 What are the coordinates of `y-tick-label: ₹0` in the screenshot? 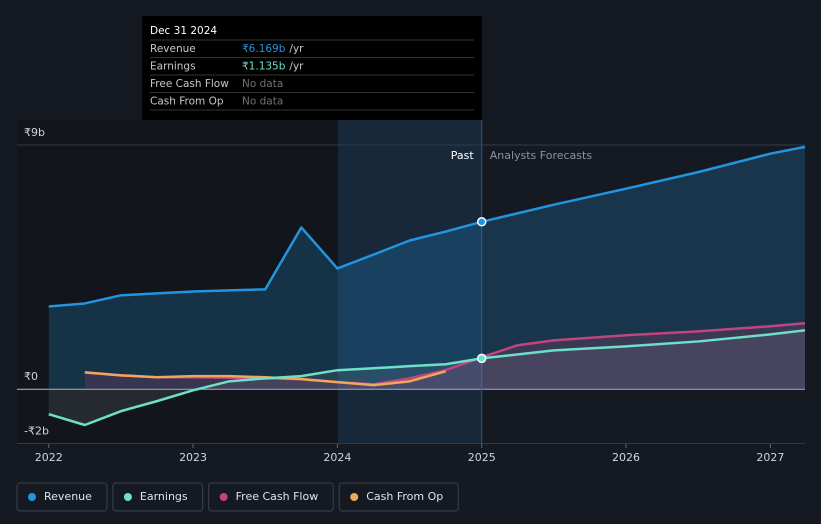 It's located at (31, 376).